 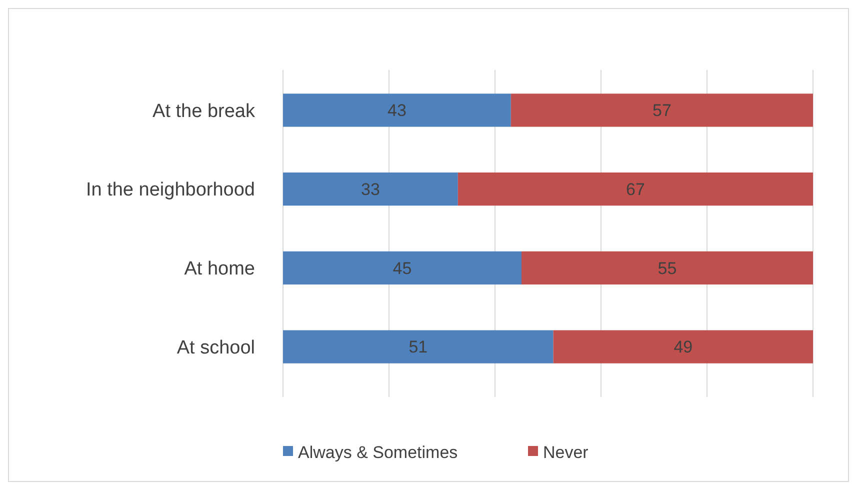 I want to click on y-tick-label: At school, so click(x=215, y=347).